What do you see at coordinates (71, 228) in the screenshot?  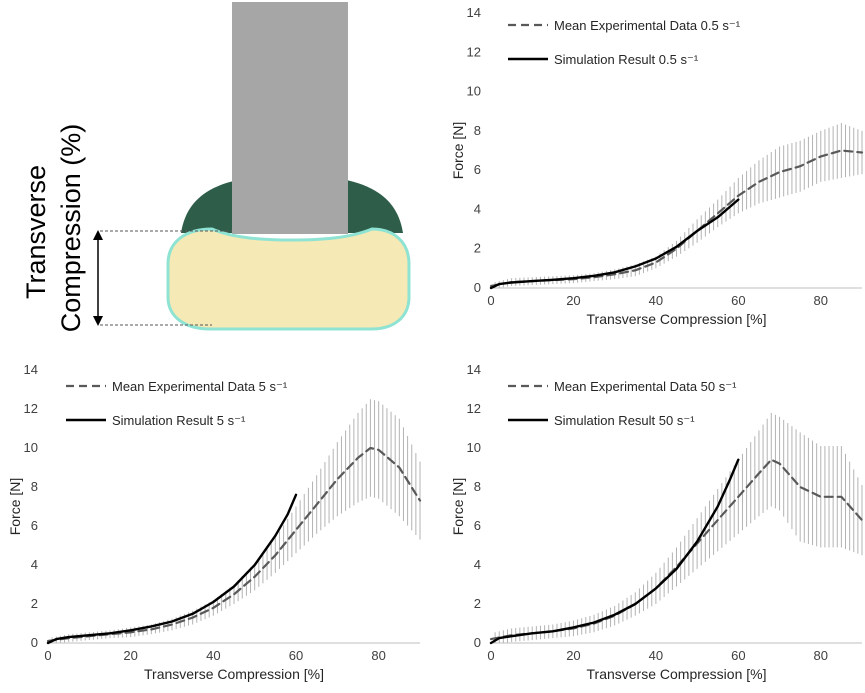 I see `diagram-label-line2: Compression (%)` at bounding box center [71, 228].